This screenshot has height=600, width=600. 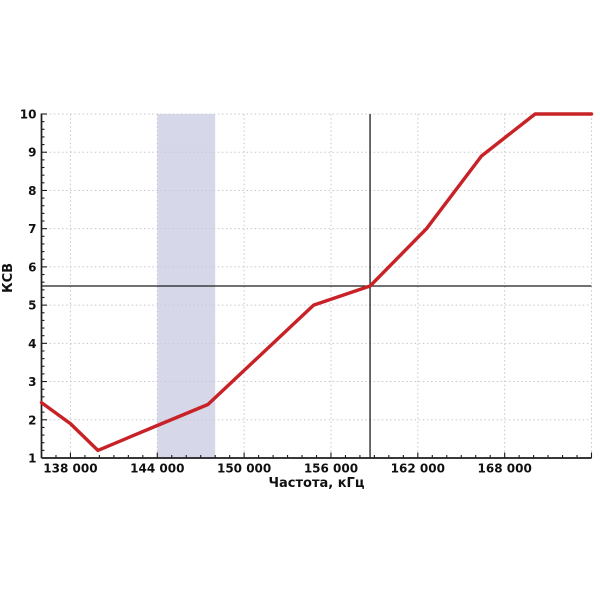 What do you see at coordinates (28, 115) in the screenshot?
I see `y-tick-label: 10` at bounding box center [28, 115].